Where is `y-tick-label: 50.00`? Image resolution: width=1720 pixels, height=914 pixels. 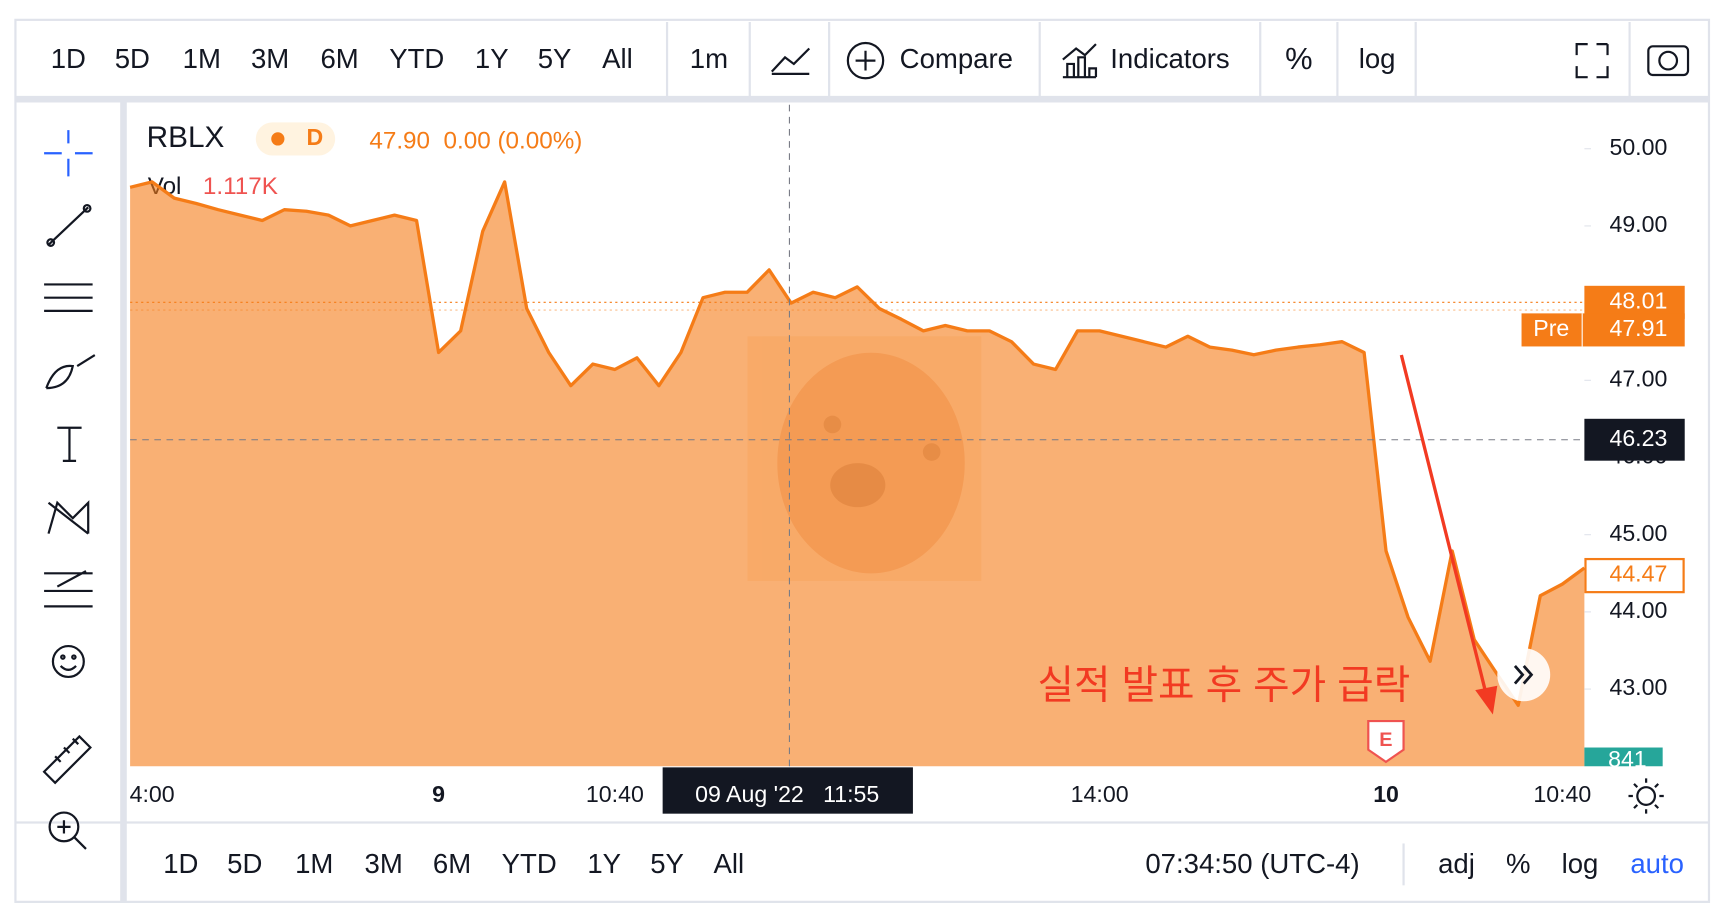
y-tick-label: 50.00 is located at coordinates (1638, 147).